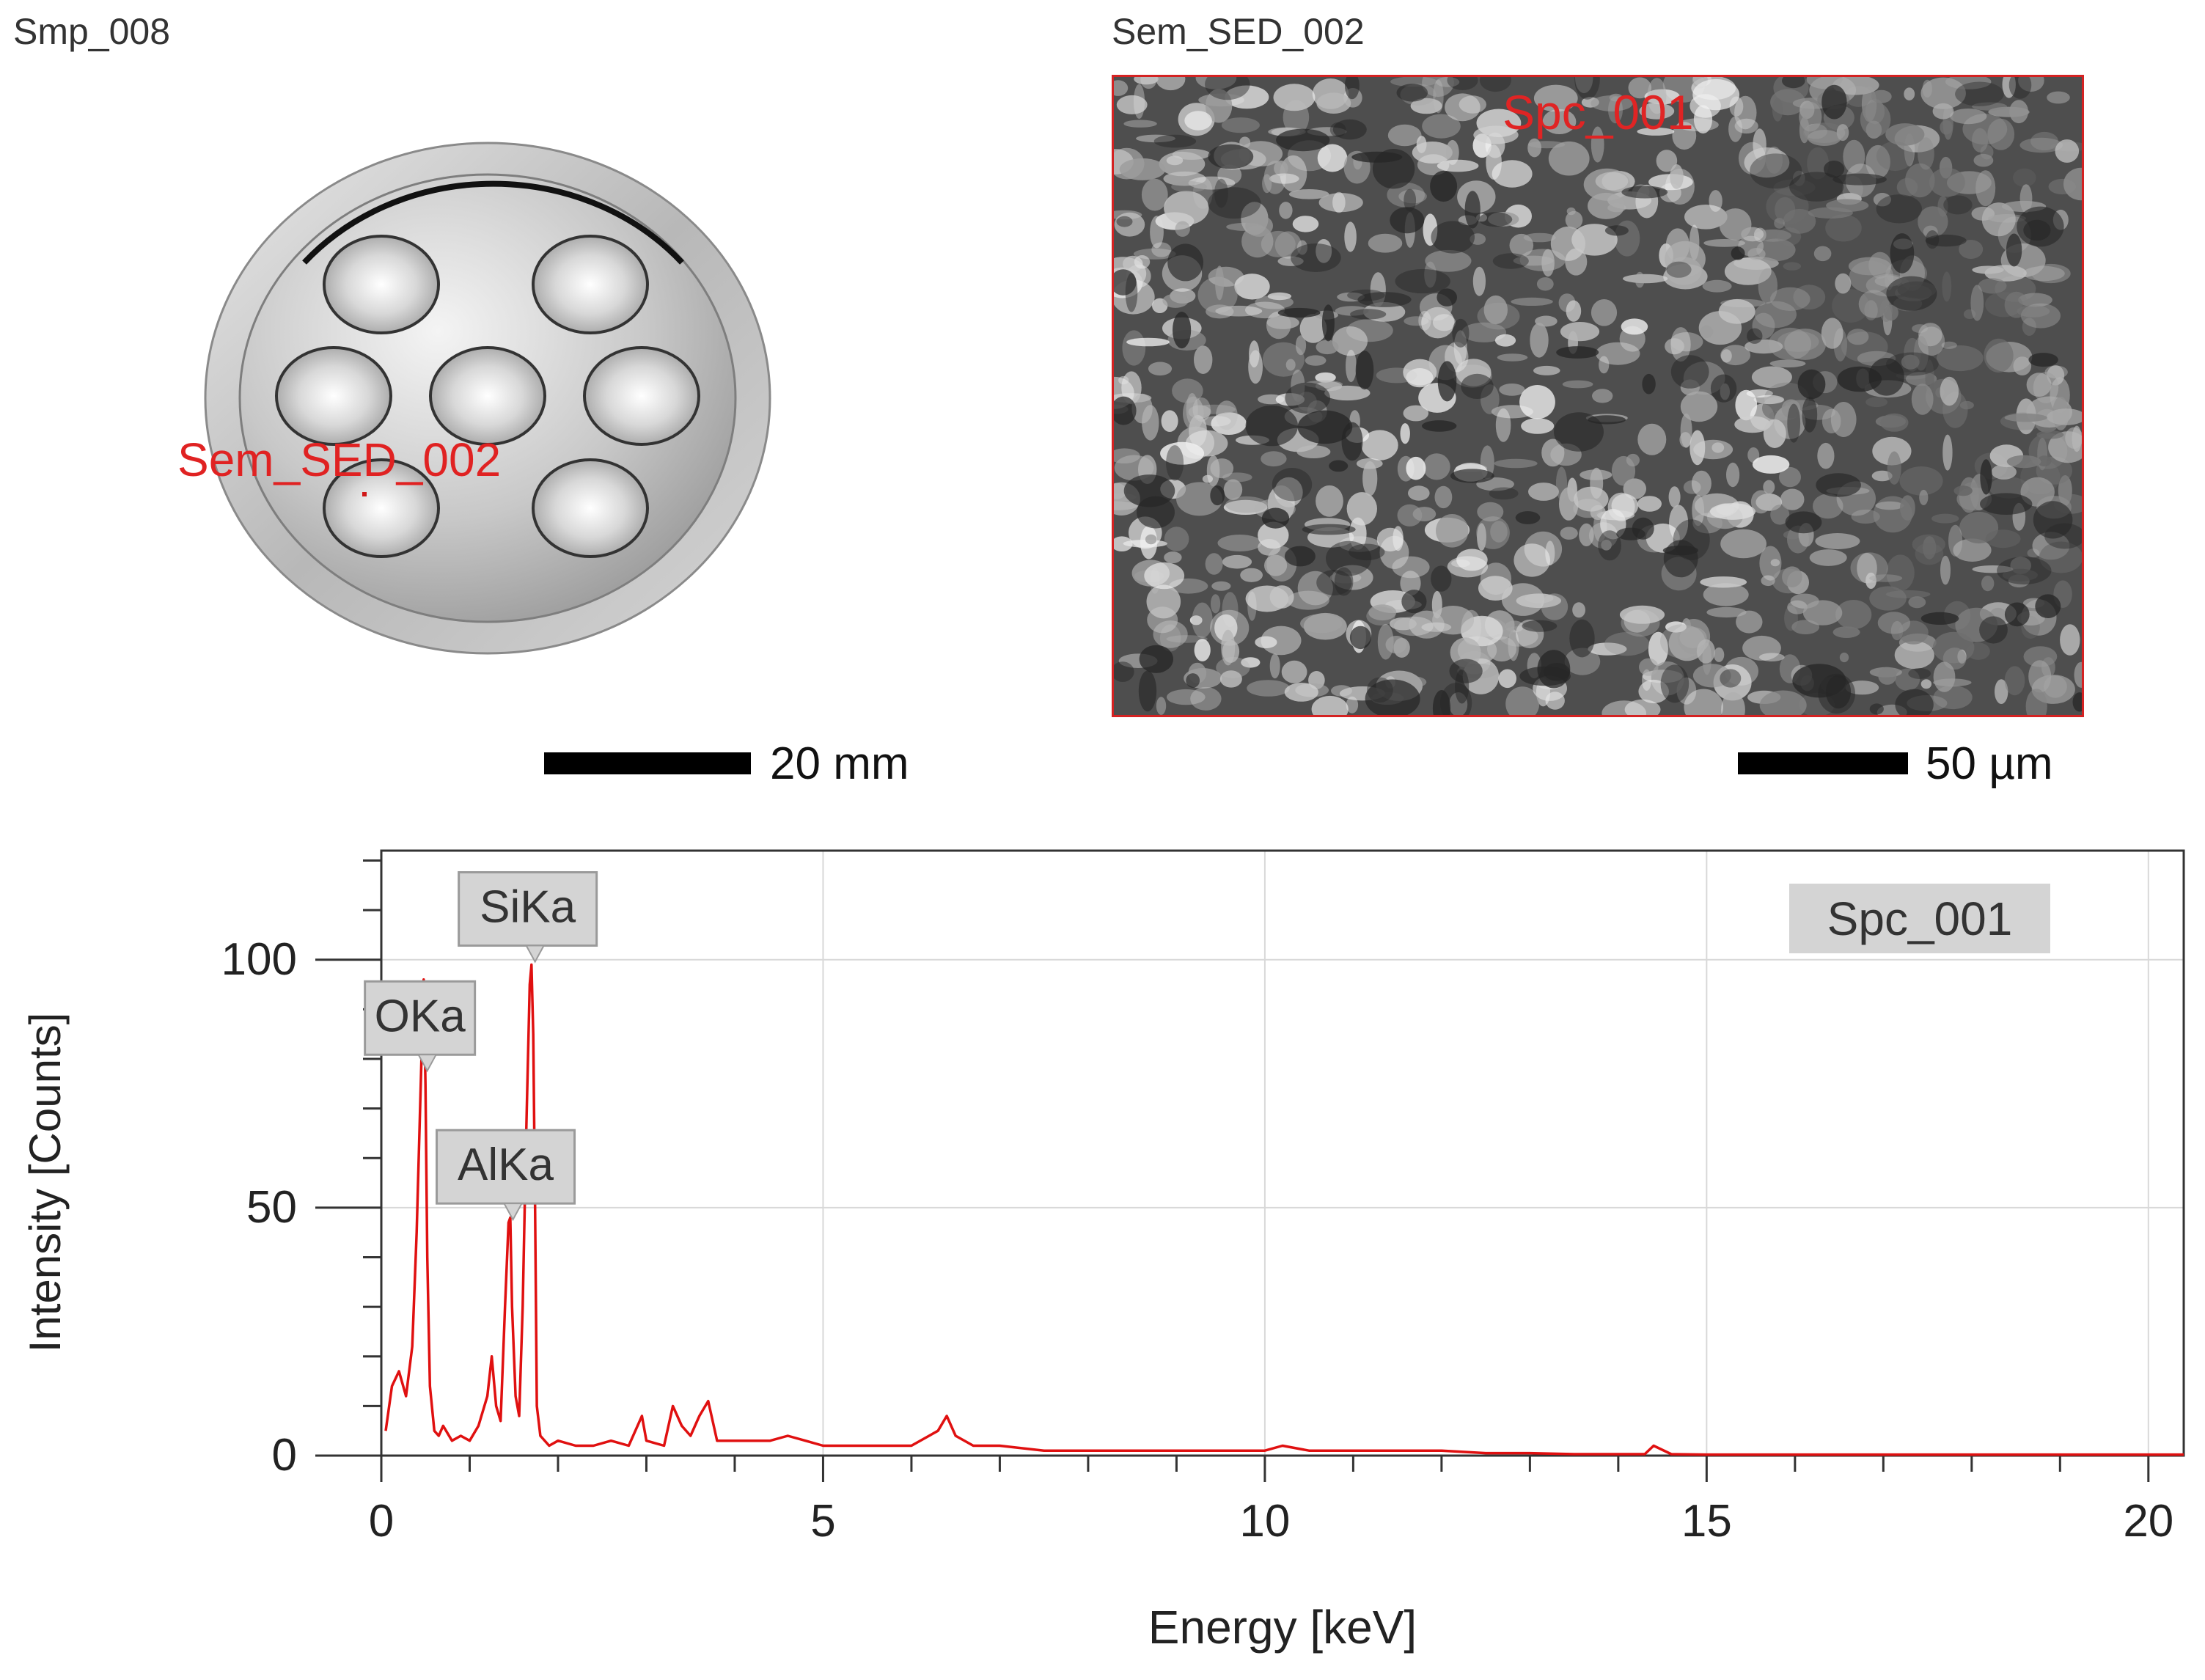 This screenshot has width=2205, height=1680. I want to click on sample-marker-label: Sem_SED_002, so click(339, 460).